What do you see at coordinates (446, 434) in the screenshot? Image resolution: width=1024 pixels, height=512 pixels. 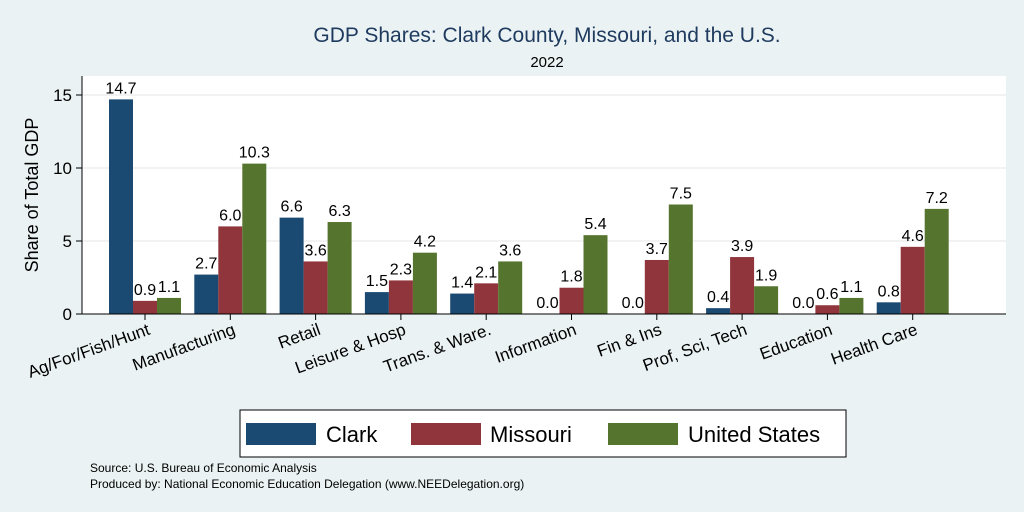 I see `legend-swatch-missouri` at bounding box center [446, 434].